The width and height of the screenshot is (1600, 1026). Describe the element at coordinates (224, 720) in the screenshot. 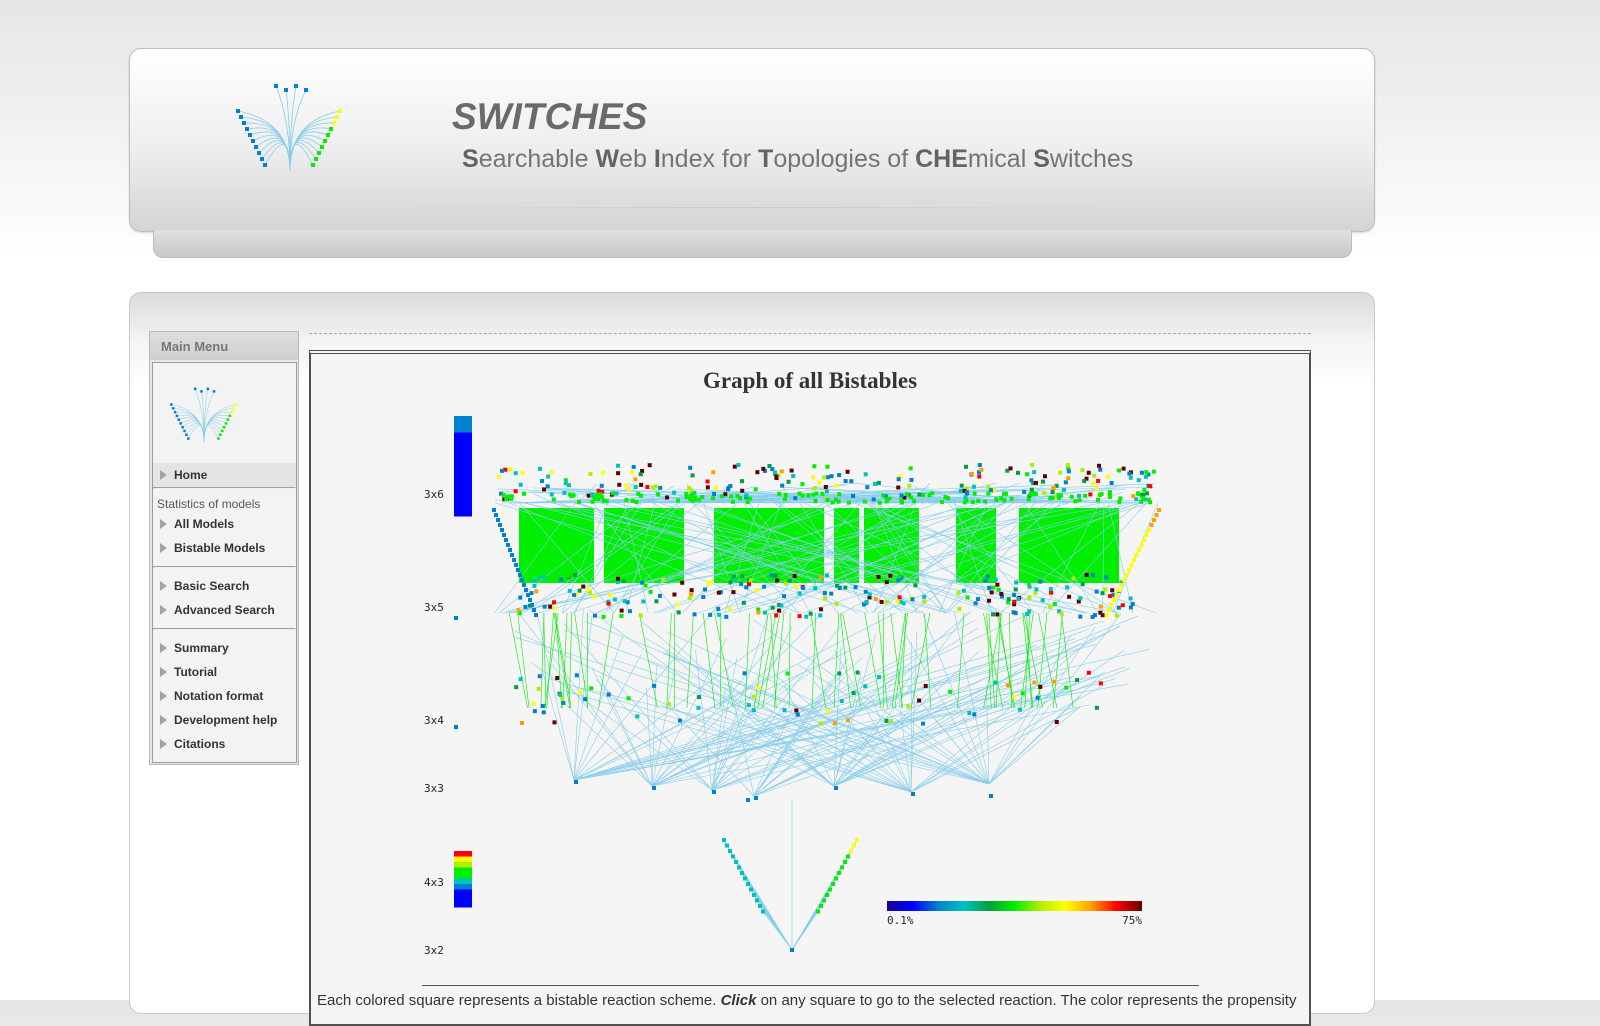

I see `menu-item-development-help: Development help` at that location.